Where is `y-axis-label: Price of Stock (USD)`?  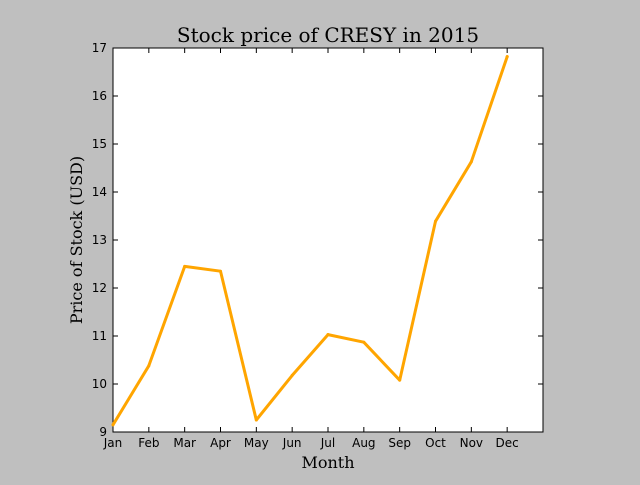 y-axis-label: Price of Stock (USD) is located at coordinates (76, 240).